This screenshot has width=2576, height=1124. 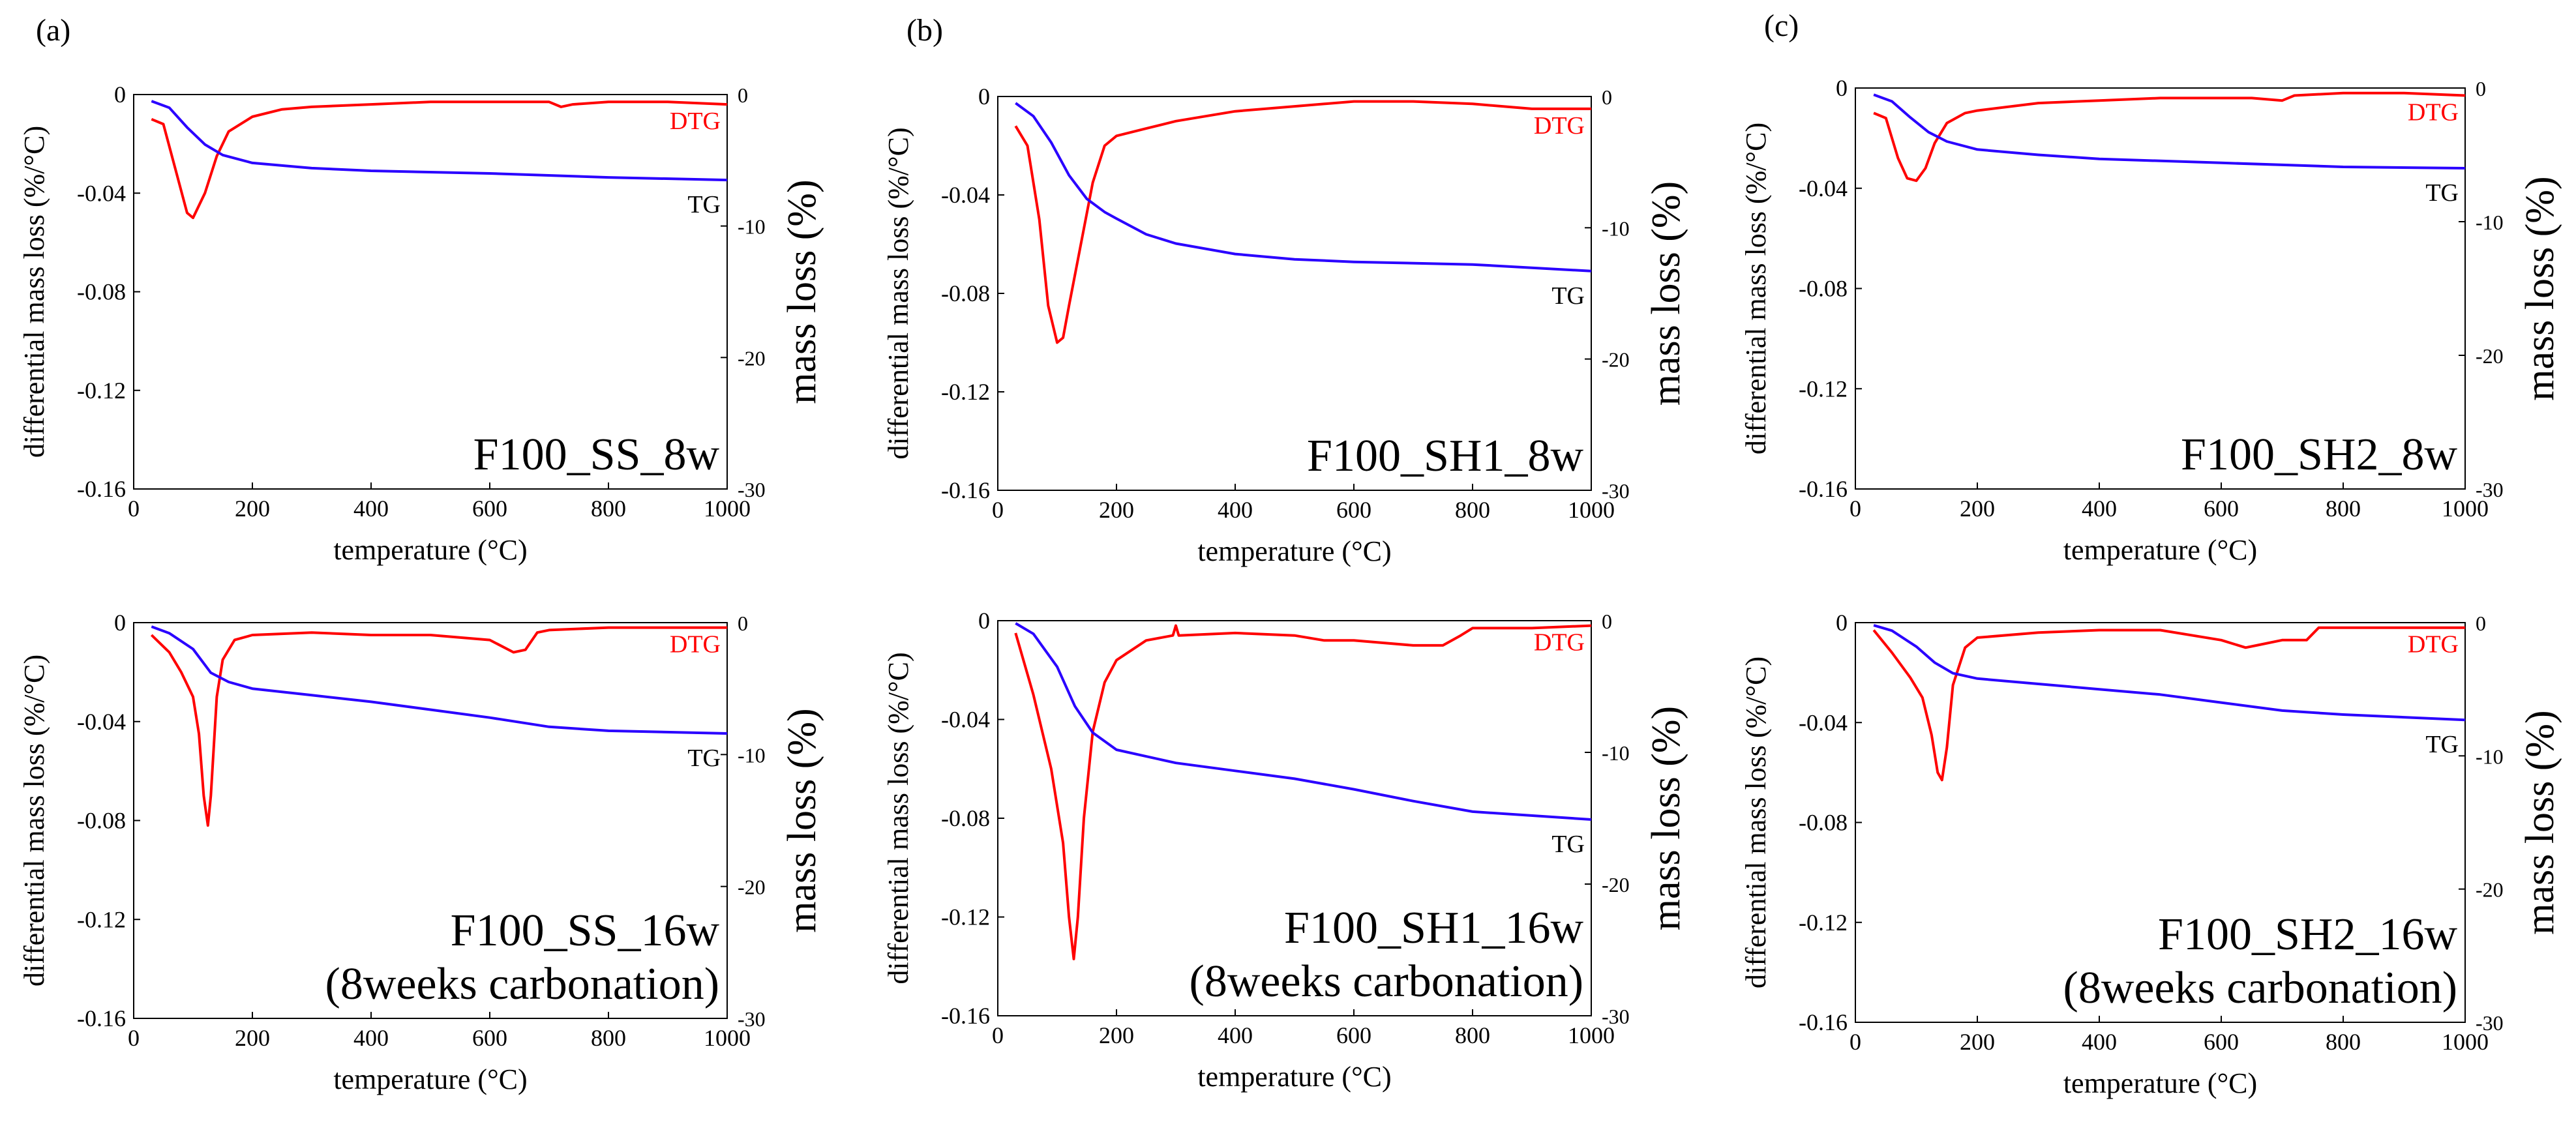 What do you see at coordinates (2319, 455) in the screenshot?
I see `sample-label: F100_SH2_8w` at bounding box center [2319, 455].